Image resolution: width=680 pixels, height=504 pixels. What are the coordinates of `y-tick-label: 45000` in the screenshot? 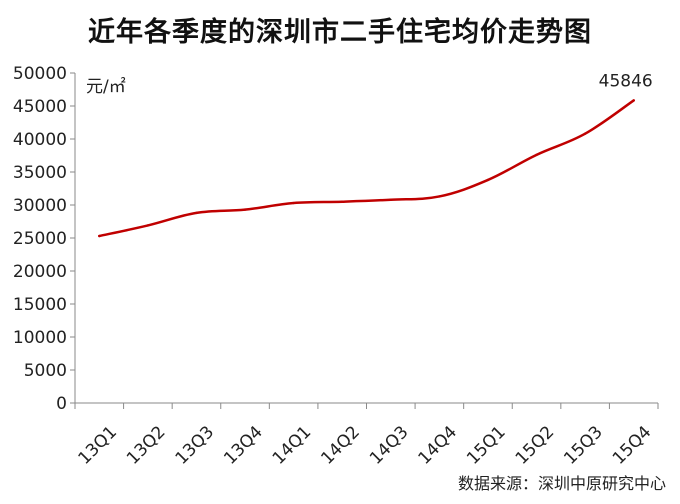 It's located at (40, 107).